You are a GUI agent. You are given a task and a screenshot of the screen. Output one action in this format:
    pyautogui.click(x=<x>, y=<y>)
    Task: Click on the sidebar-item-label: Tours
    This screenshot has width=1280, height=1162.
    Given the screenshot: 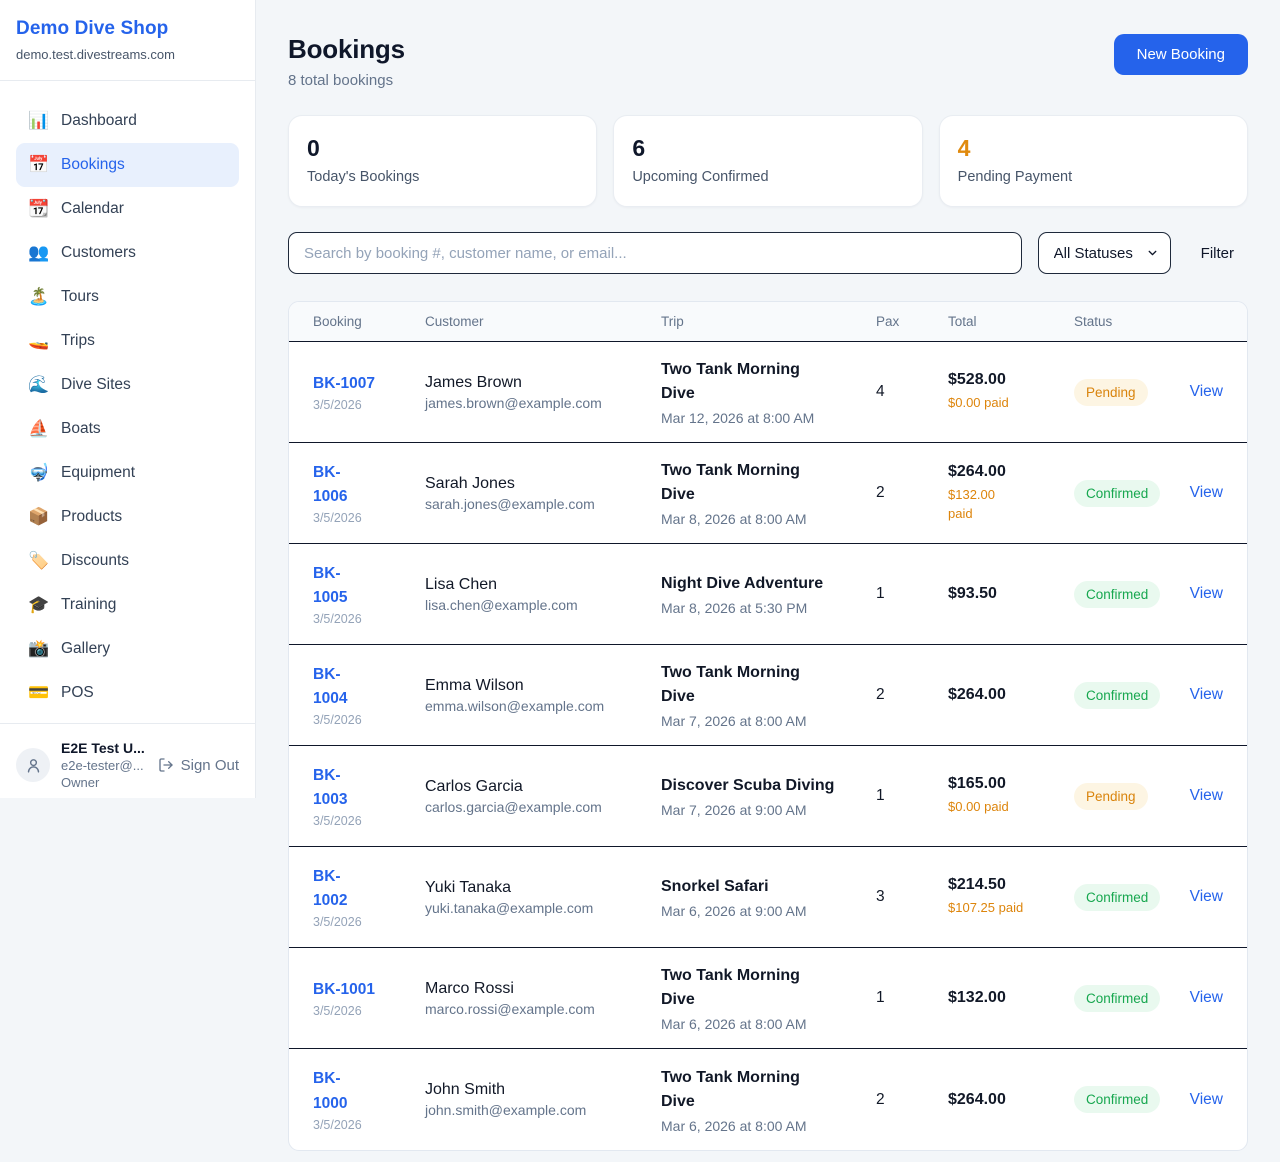 What is the action you would take?
    pyautogui.click(x=80, y=296)
    